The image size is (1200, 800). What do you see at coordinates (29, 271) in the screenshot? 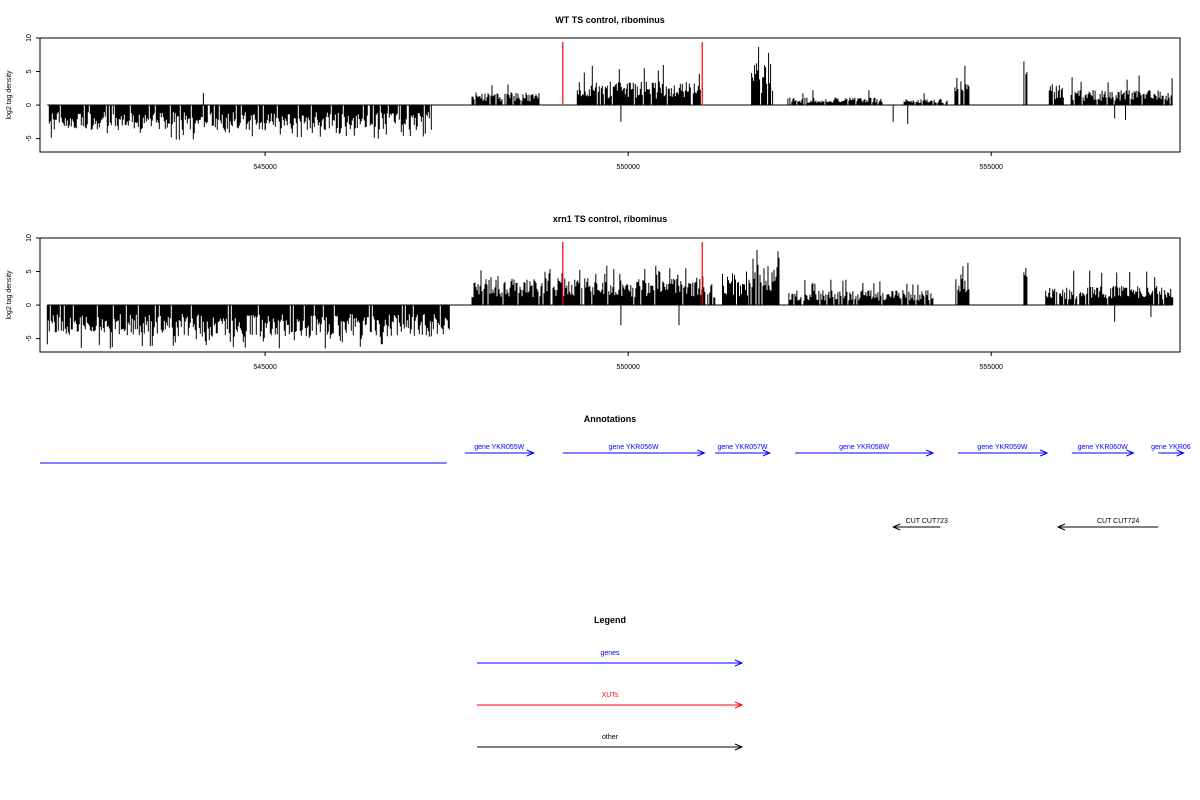
I see `panel-xrn1-y-tick-label: 5` at bounding box center [29, 271].